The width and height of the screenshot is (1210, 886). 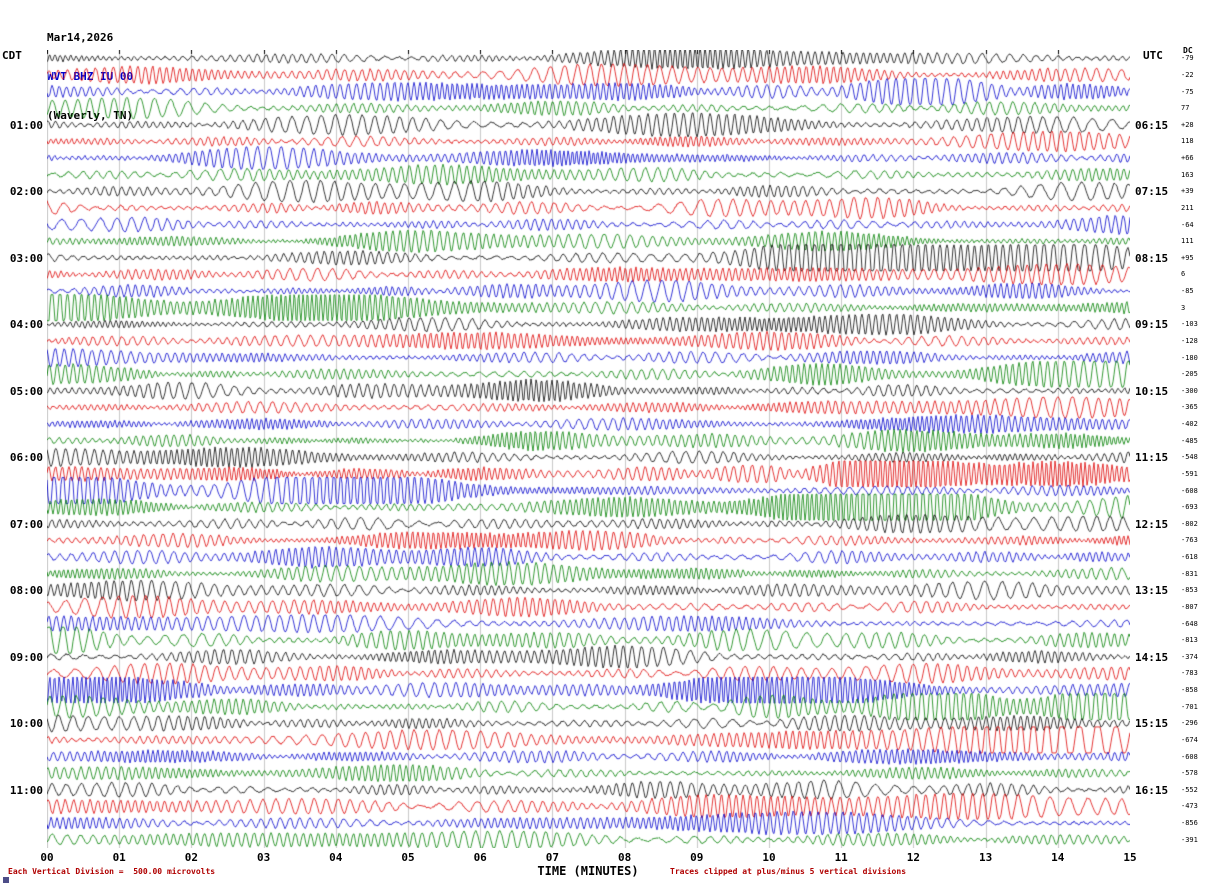 What do you see at coordinates (1153, 55) in the screenshot?
I see `timezone-right-label: UTC` at bounding box center [1153, 55].